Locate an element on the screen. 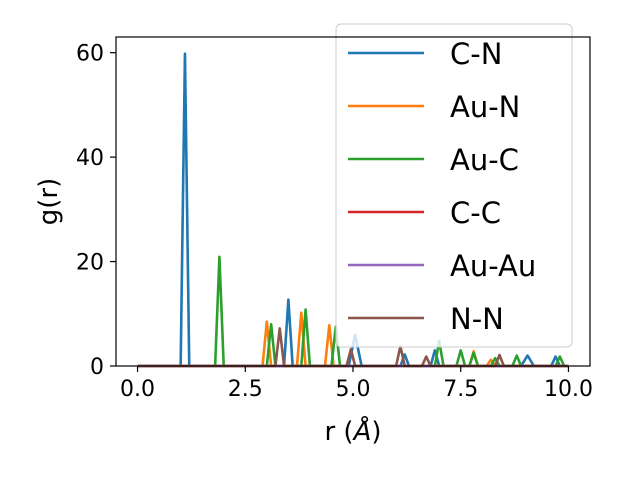  legend-label-au-c: Au-C is located at coordinates (484, 160).